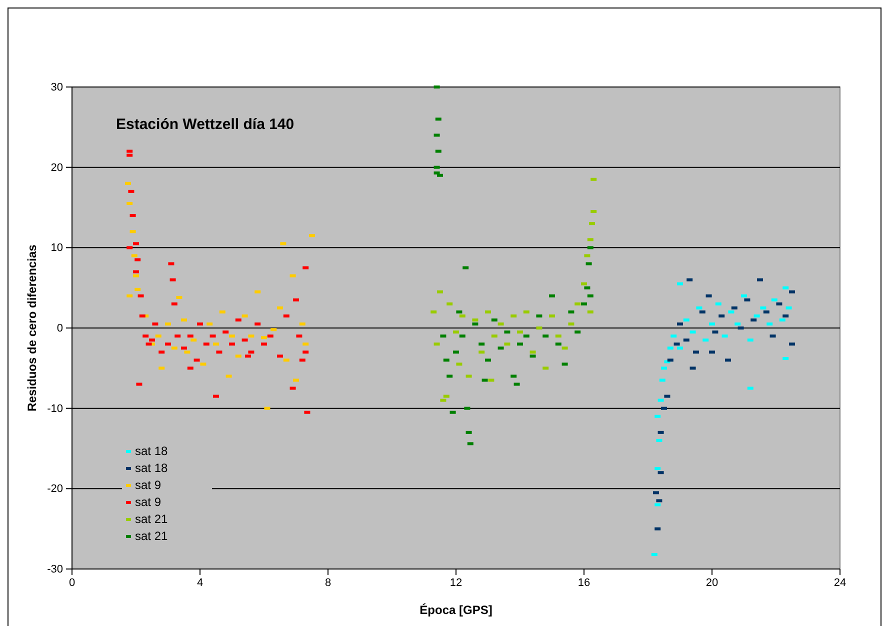 Image resolution: width=889 pixels, height=626 pixels. Describe the element at coordinates (32, 328) in the screenshot. I see `y-axis-title: Residuos de cero diferencias` at that location.